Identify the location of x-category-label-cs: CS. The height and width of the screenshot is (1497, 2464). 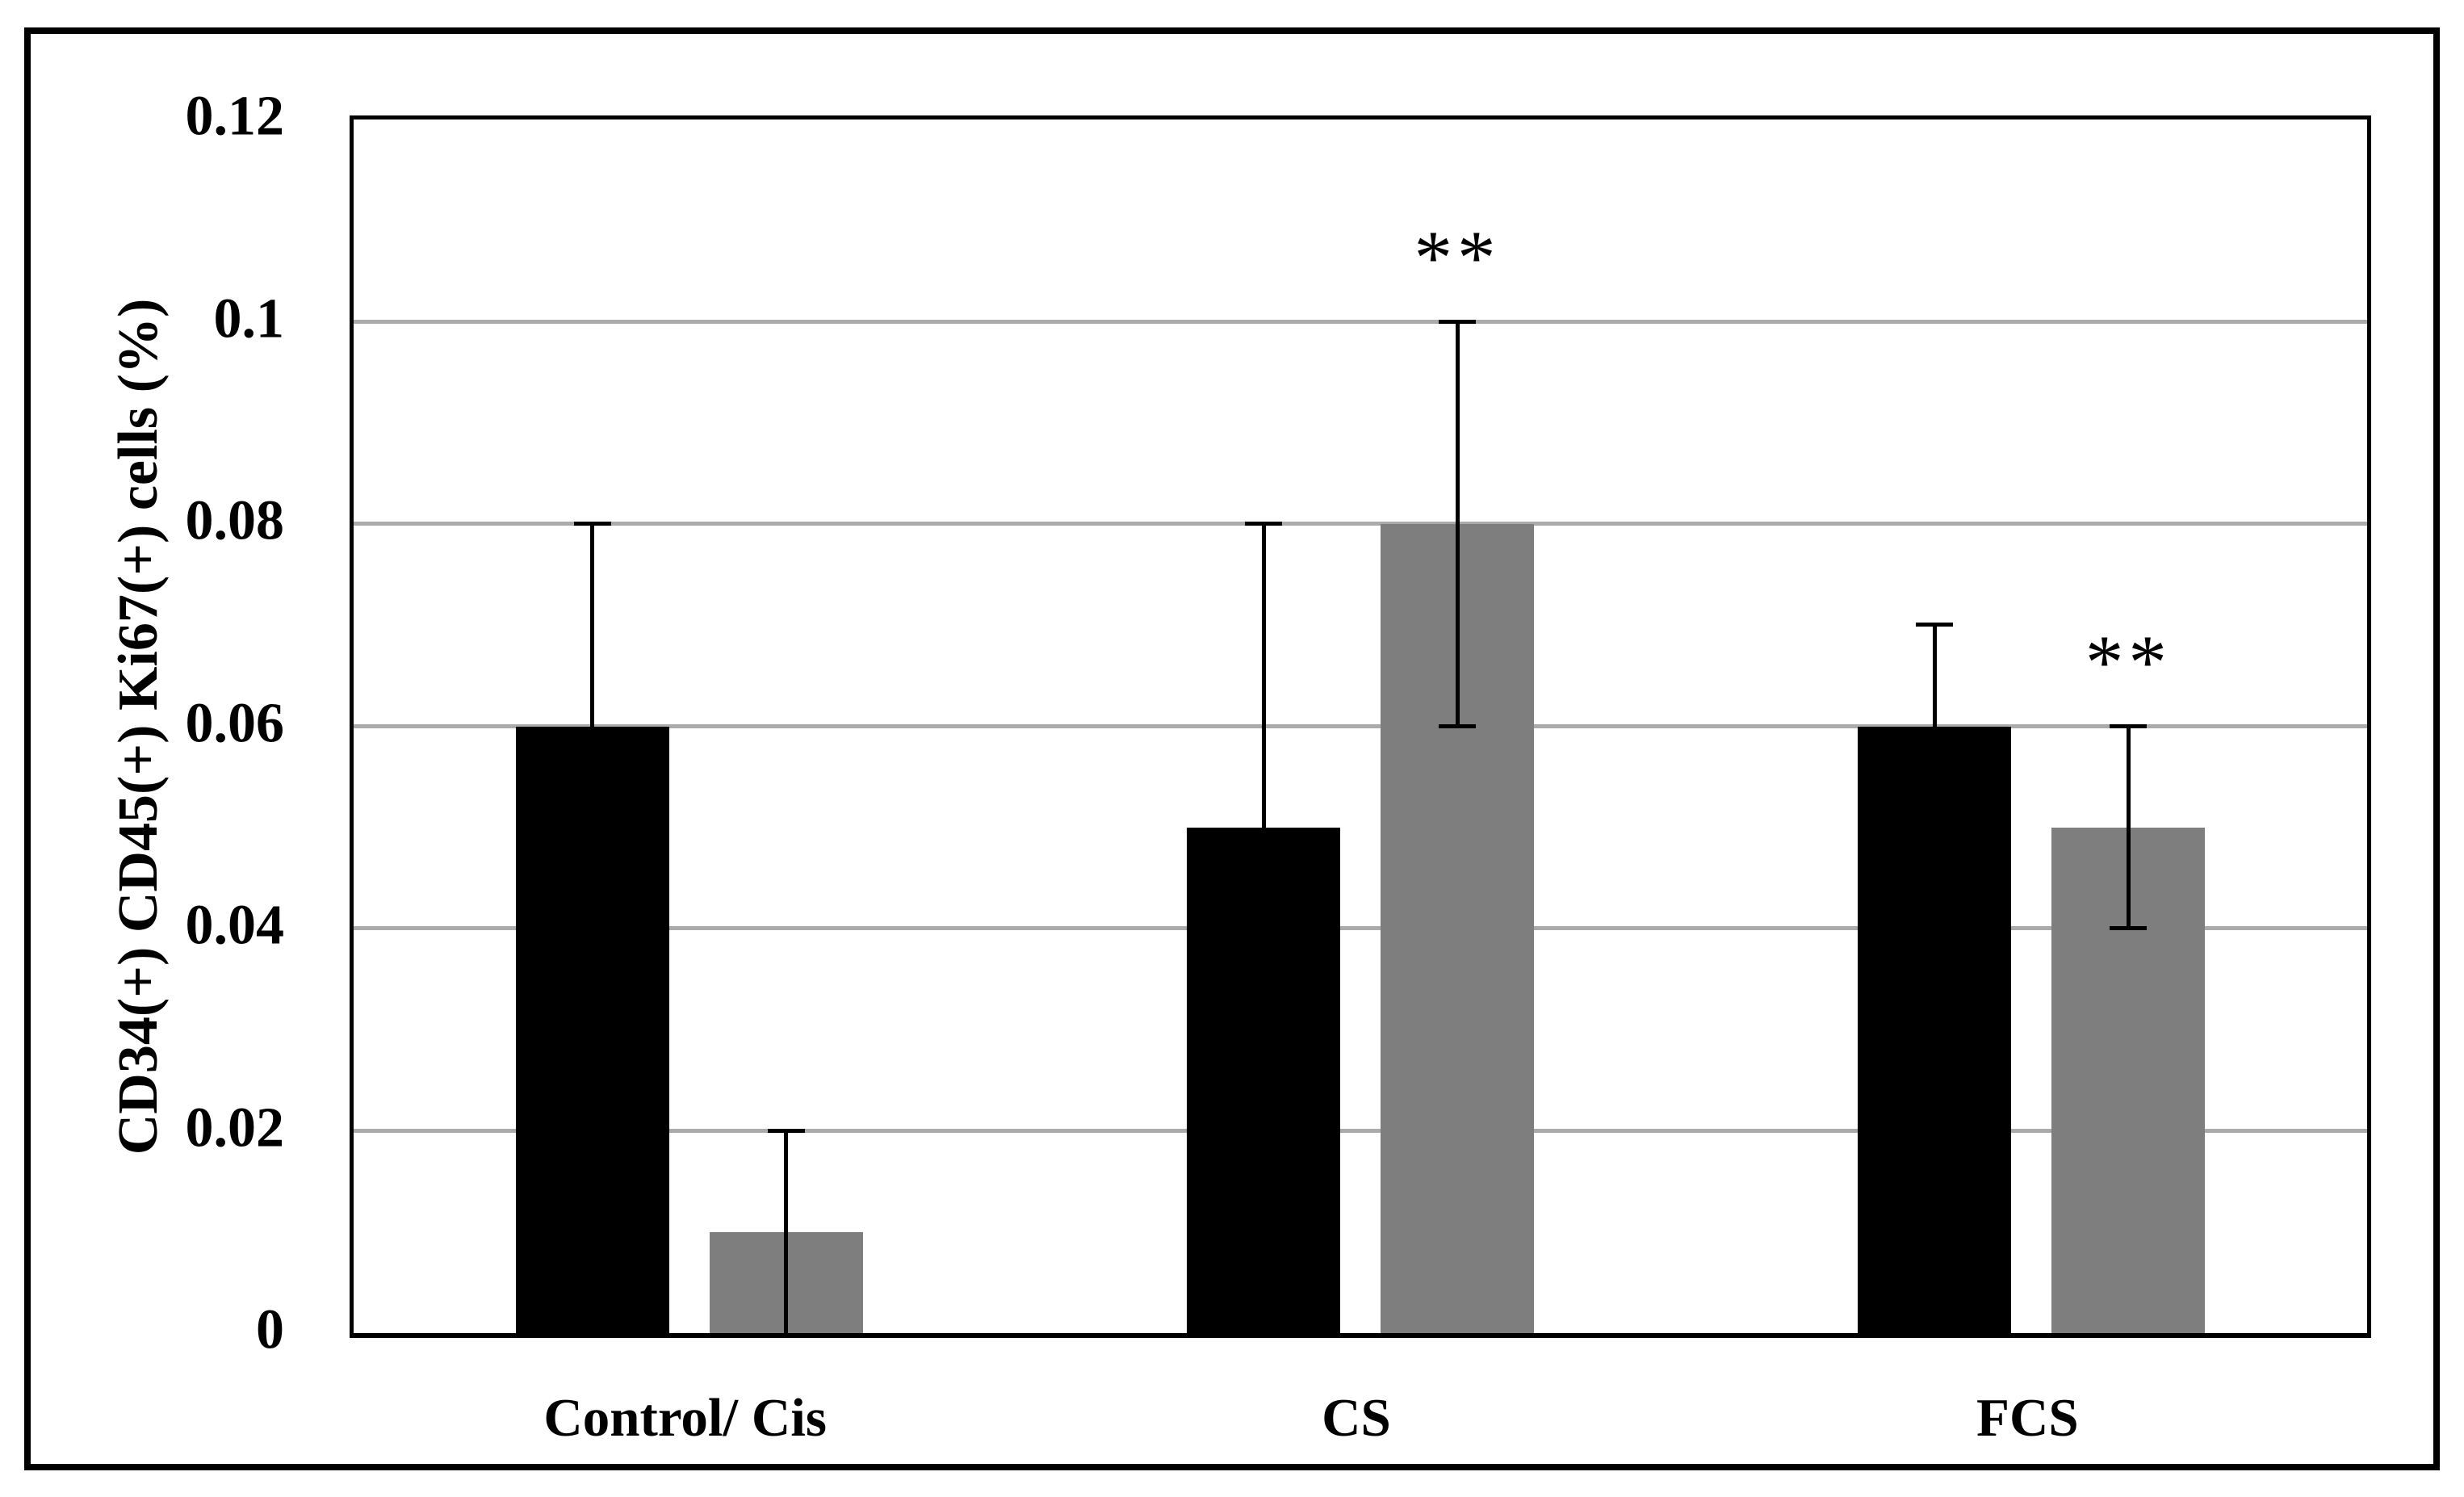
(1356, 1418).